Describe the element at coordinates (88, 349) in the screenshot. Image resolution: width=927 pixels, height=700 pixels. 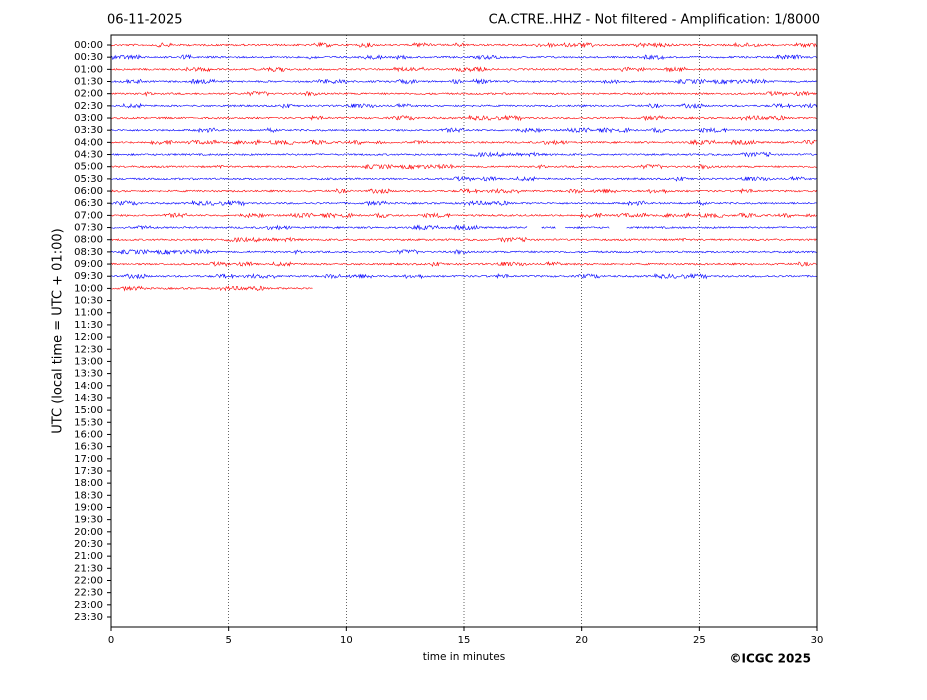
I see `y-tick-label: 12:30` at that location.